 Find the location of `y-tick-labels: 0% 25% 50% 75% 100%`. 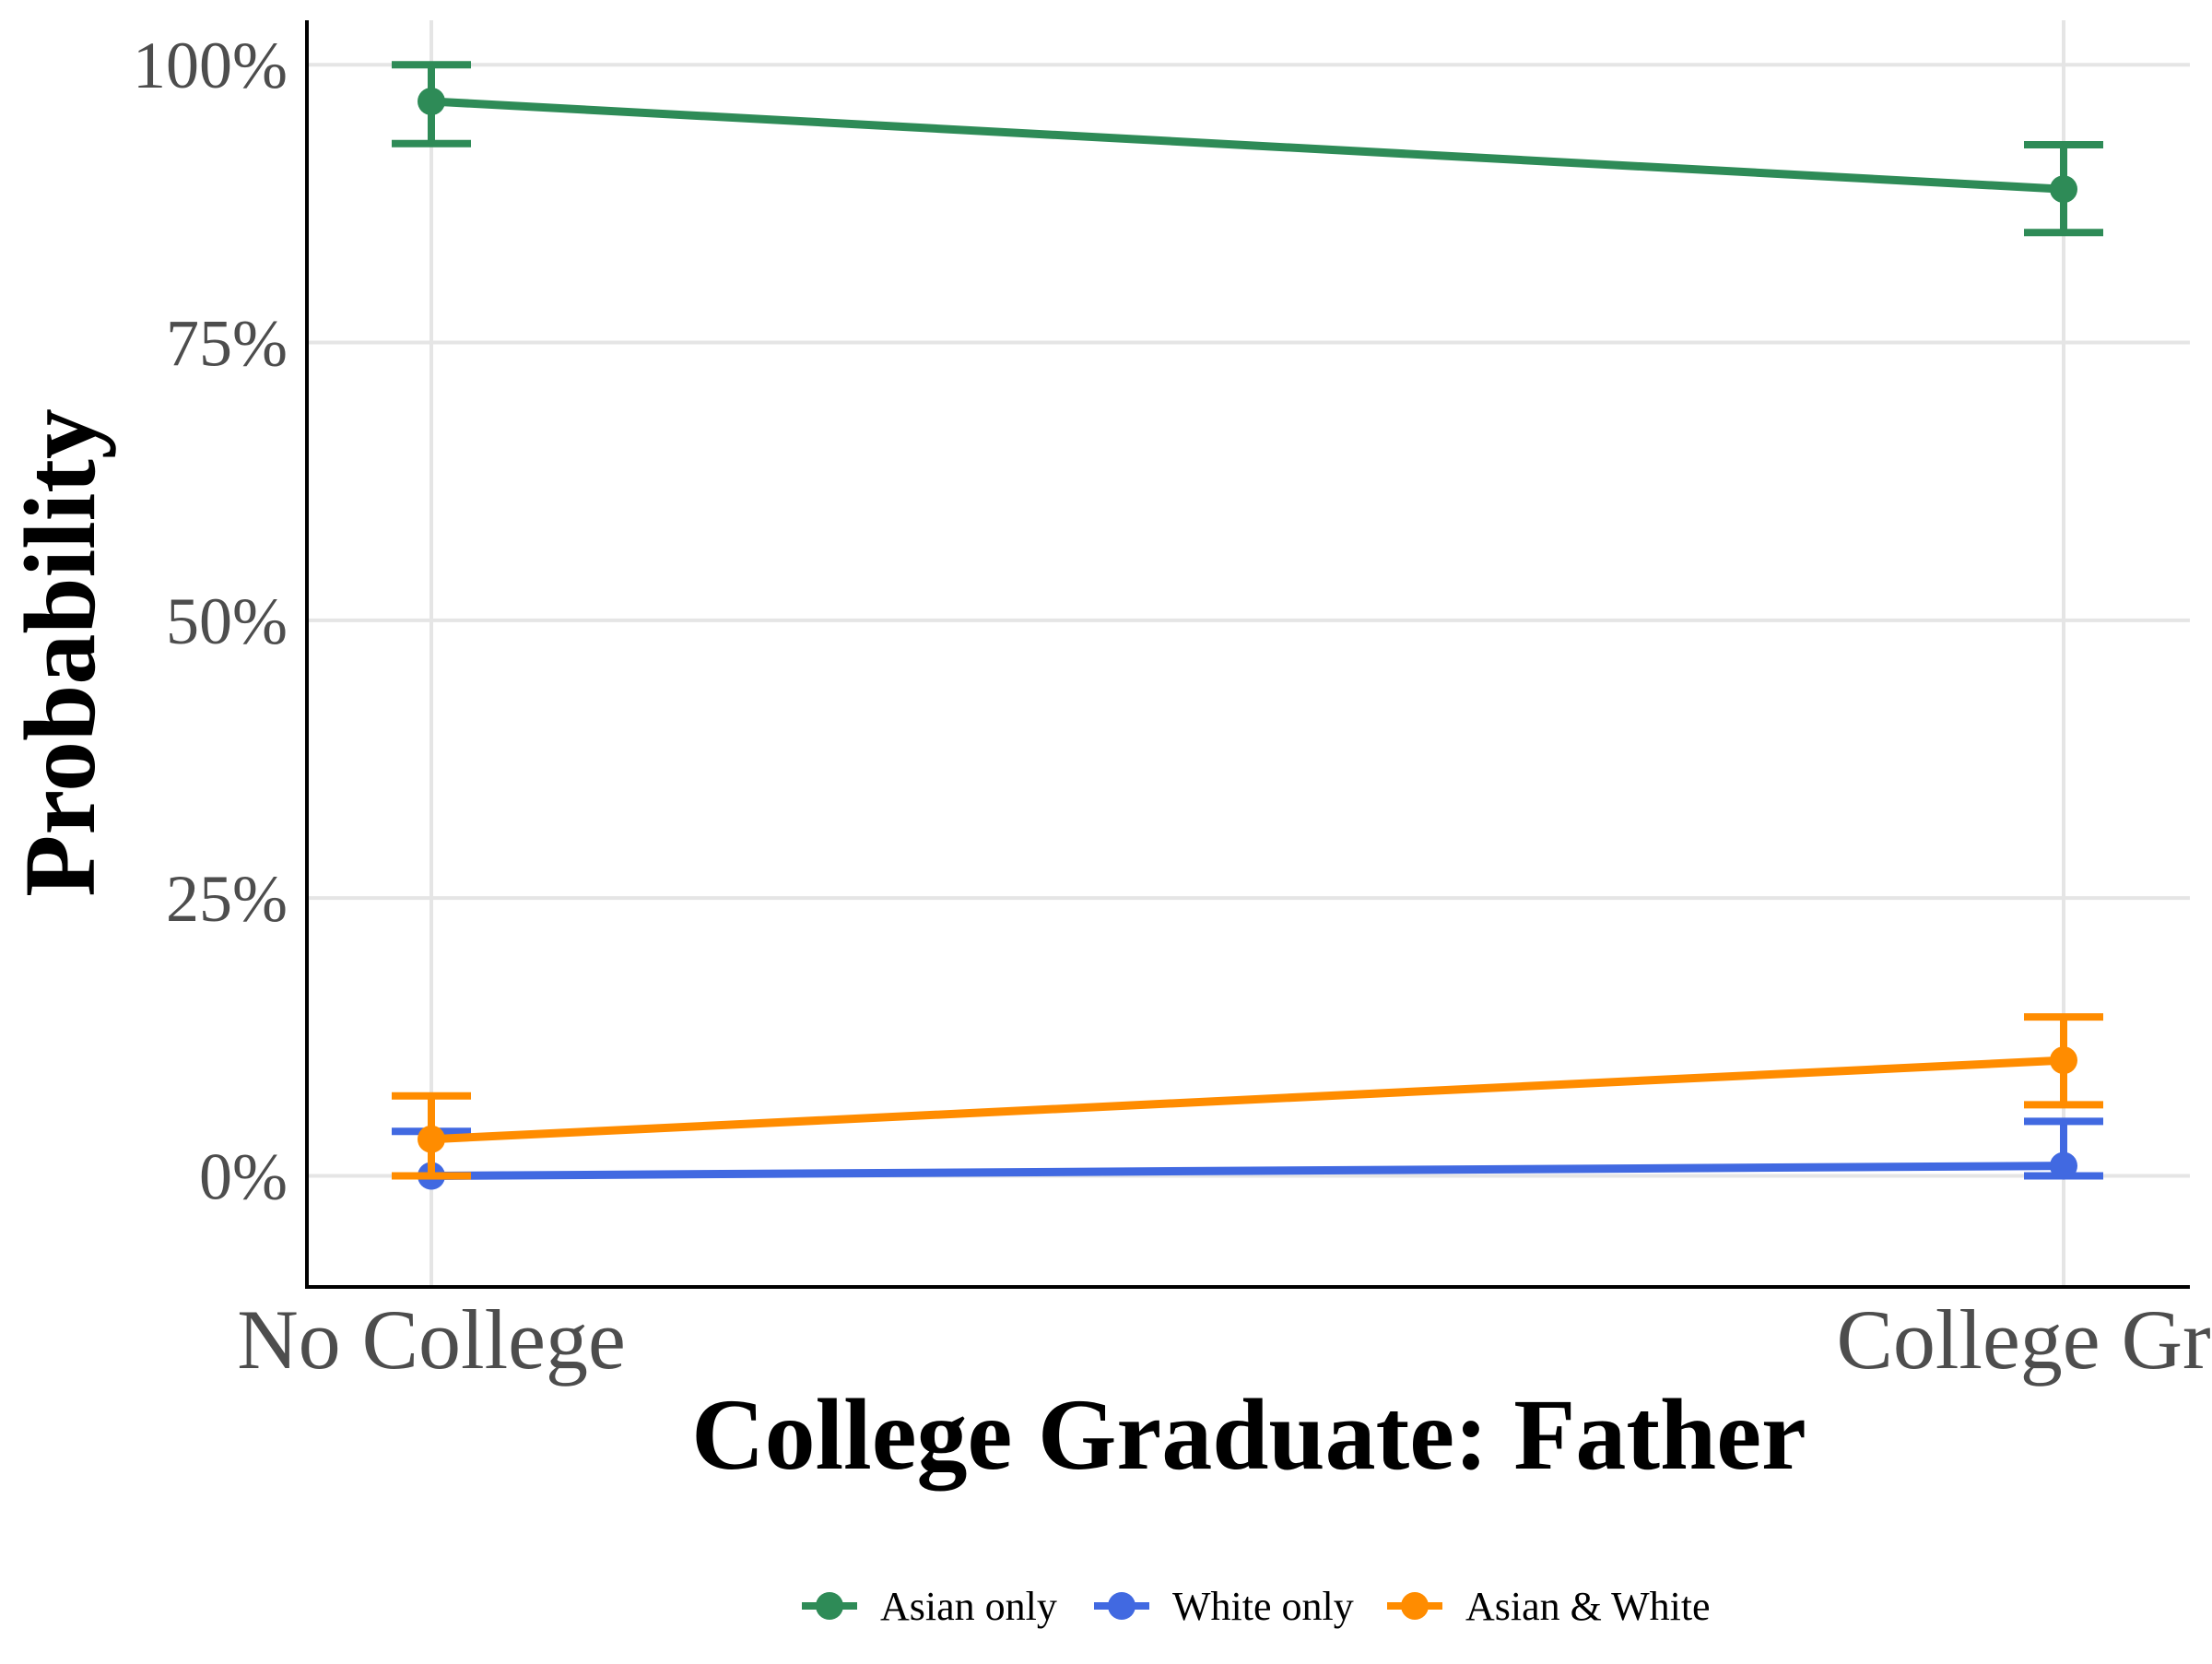

y-tick-labels: 0% 25% 50% 75% 100% is located at coordinates (210, 621).